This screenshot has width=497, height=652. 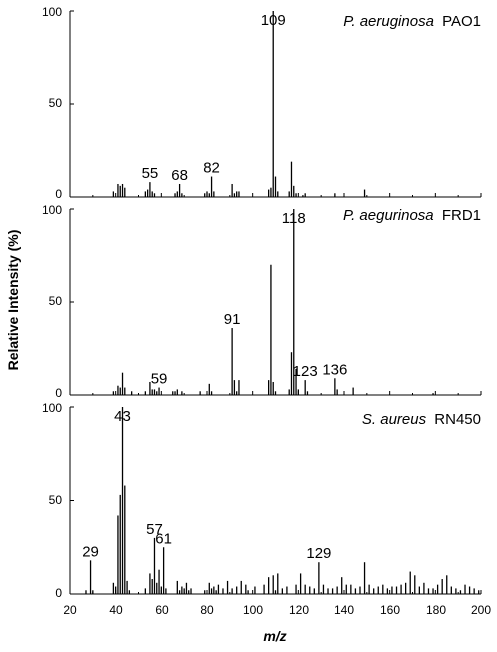 I want to click on panel-title-strain: FRD1, so click(x=461, y=215).